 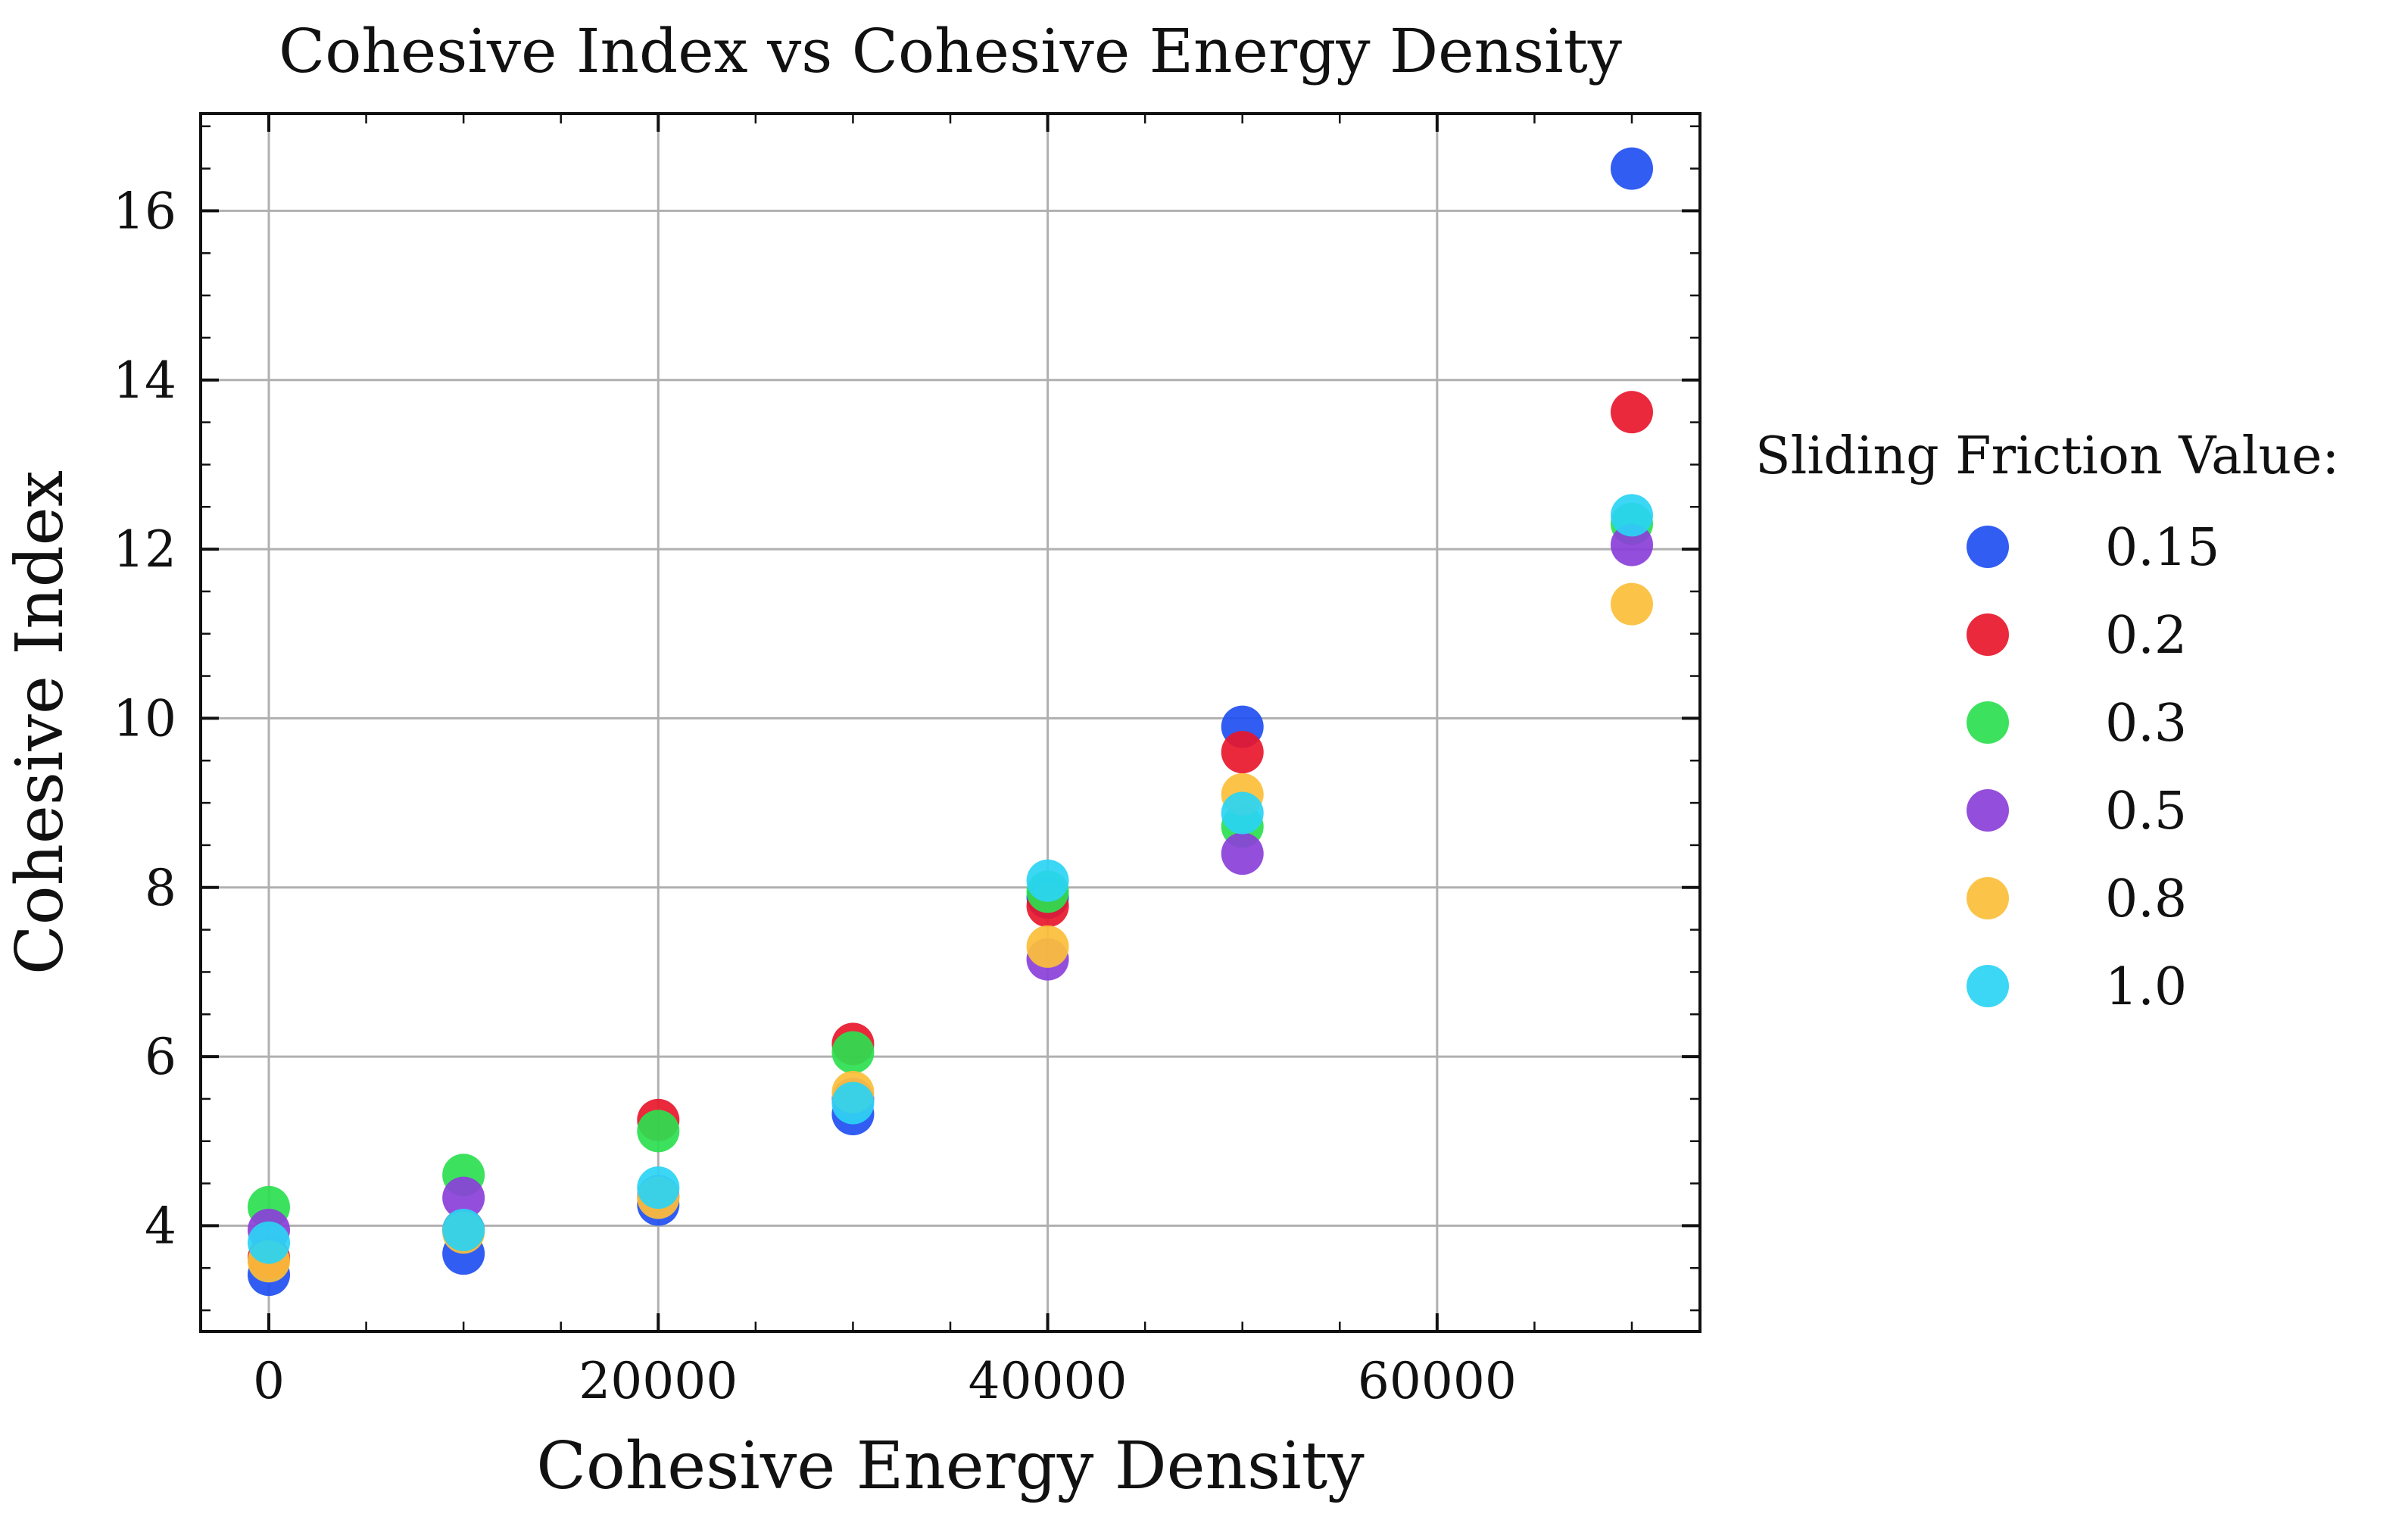 I want to click on legend-label: 0.5, so click(x=2146, y=811).